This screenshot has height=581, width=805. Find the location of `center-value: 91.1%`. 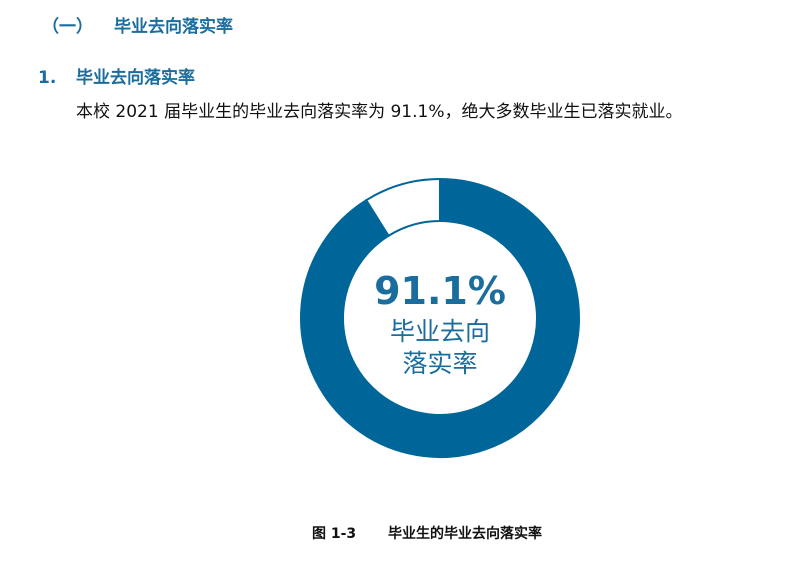

center-value: 91.1% is located at coordinates (440, 291).